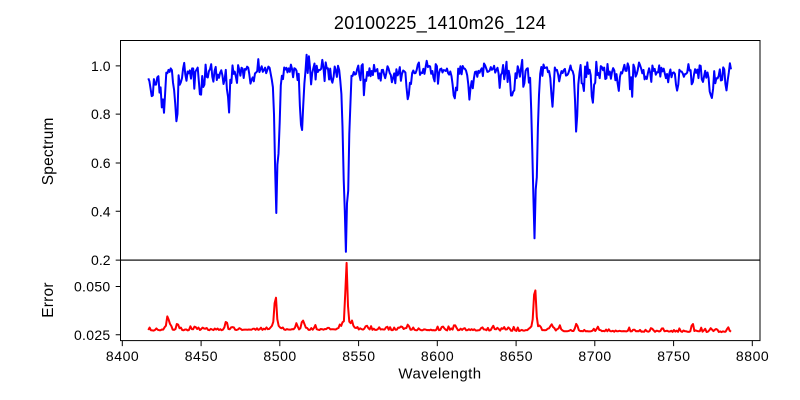 The image size is (800, 400). I want to click on svg-text: Spectrum, so click(48, 151).